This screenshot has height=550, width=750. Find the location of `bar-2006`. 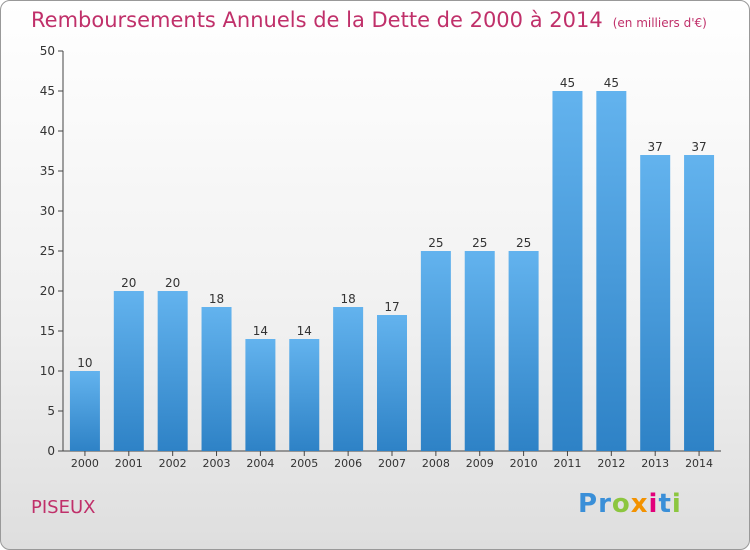

bar-2006 is located at coordinates (348, 379).